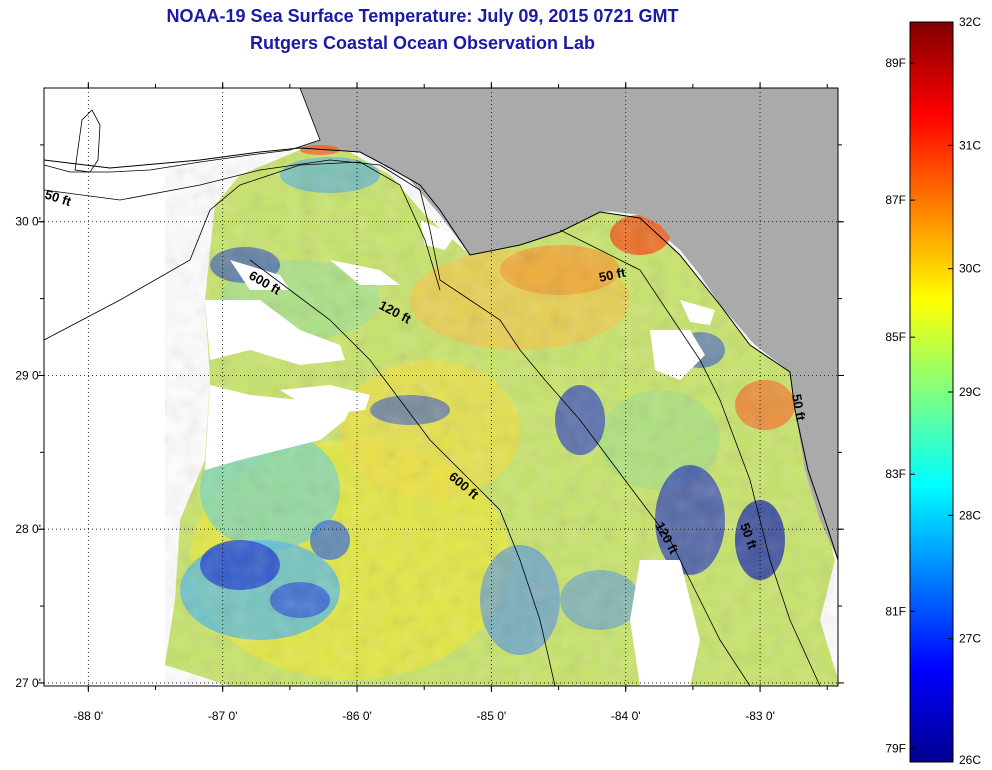 Image resolution: width=992 pixels, height=770 pixels. What do you see at coordinates (87, 141) in the screenshot?
I see `mobile-bay` at bounding box center [87, 141].